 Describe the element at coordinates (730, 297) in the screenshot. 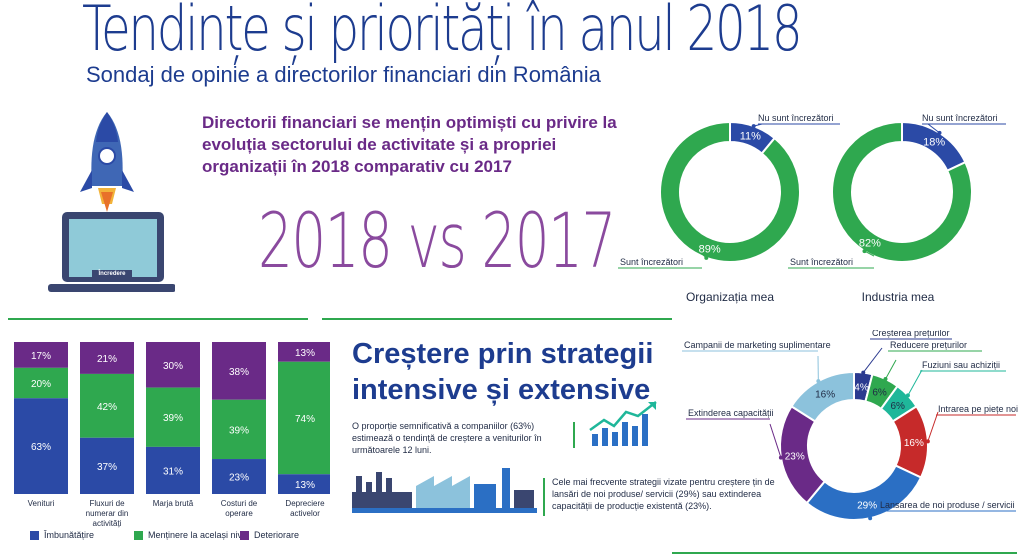

I see `donut-caption-organizatia: Organizația mea` at that location.